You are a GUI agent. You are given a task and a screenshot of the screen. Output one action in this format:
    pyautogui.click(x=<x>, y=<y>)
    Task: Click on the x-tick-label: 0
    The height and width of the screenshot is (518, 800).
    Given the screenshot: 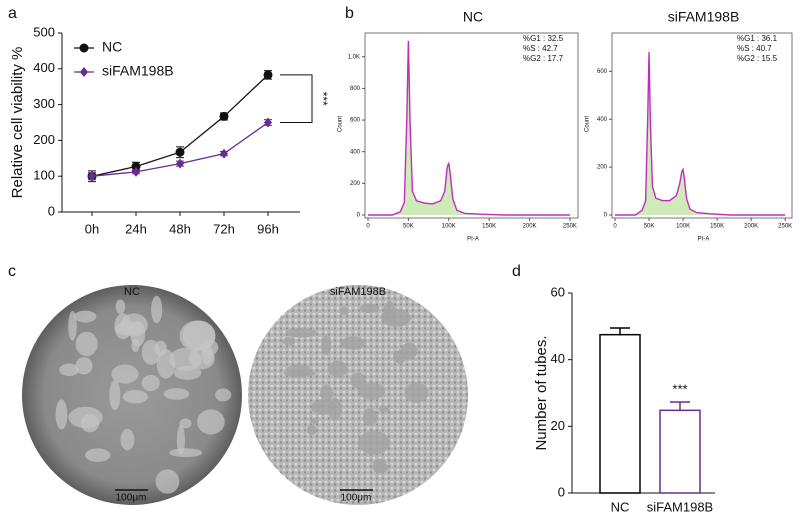 What is the action you would take?
    pyautogui.click(x=368, y=227)
    